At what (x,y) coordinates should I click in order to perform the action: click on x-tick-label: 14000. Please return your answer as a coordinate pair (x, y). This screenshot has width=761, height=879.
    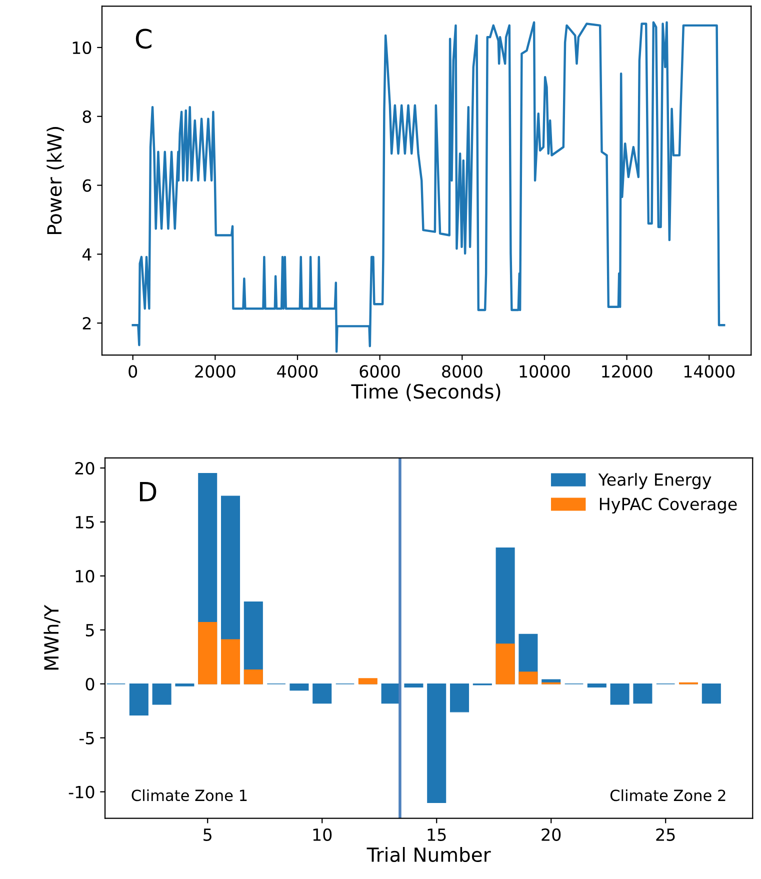
    Looking at the image, I should click on (709, 371).